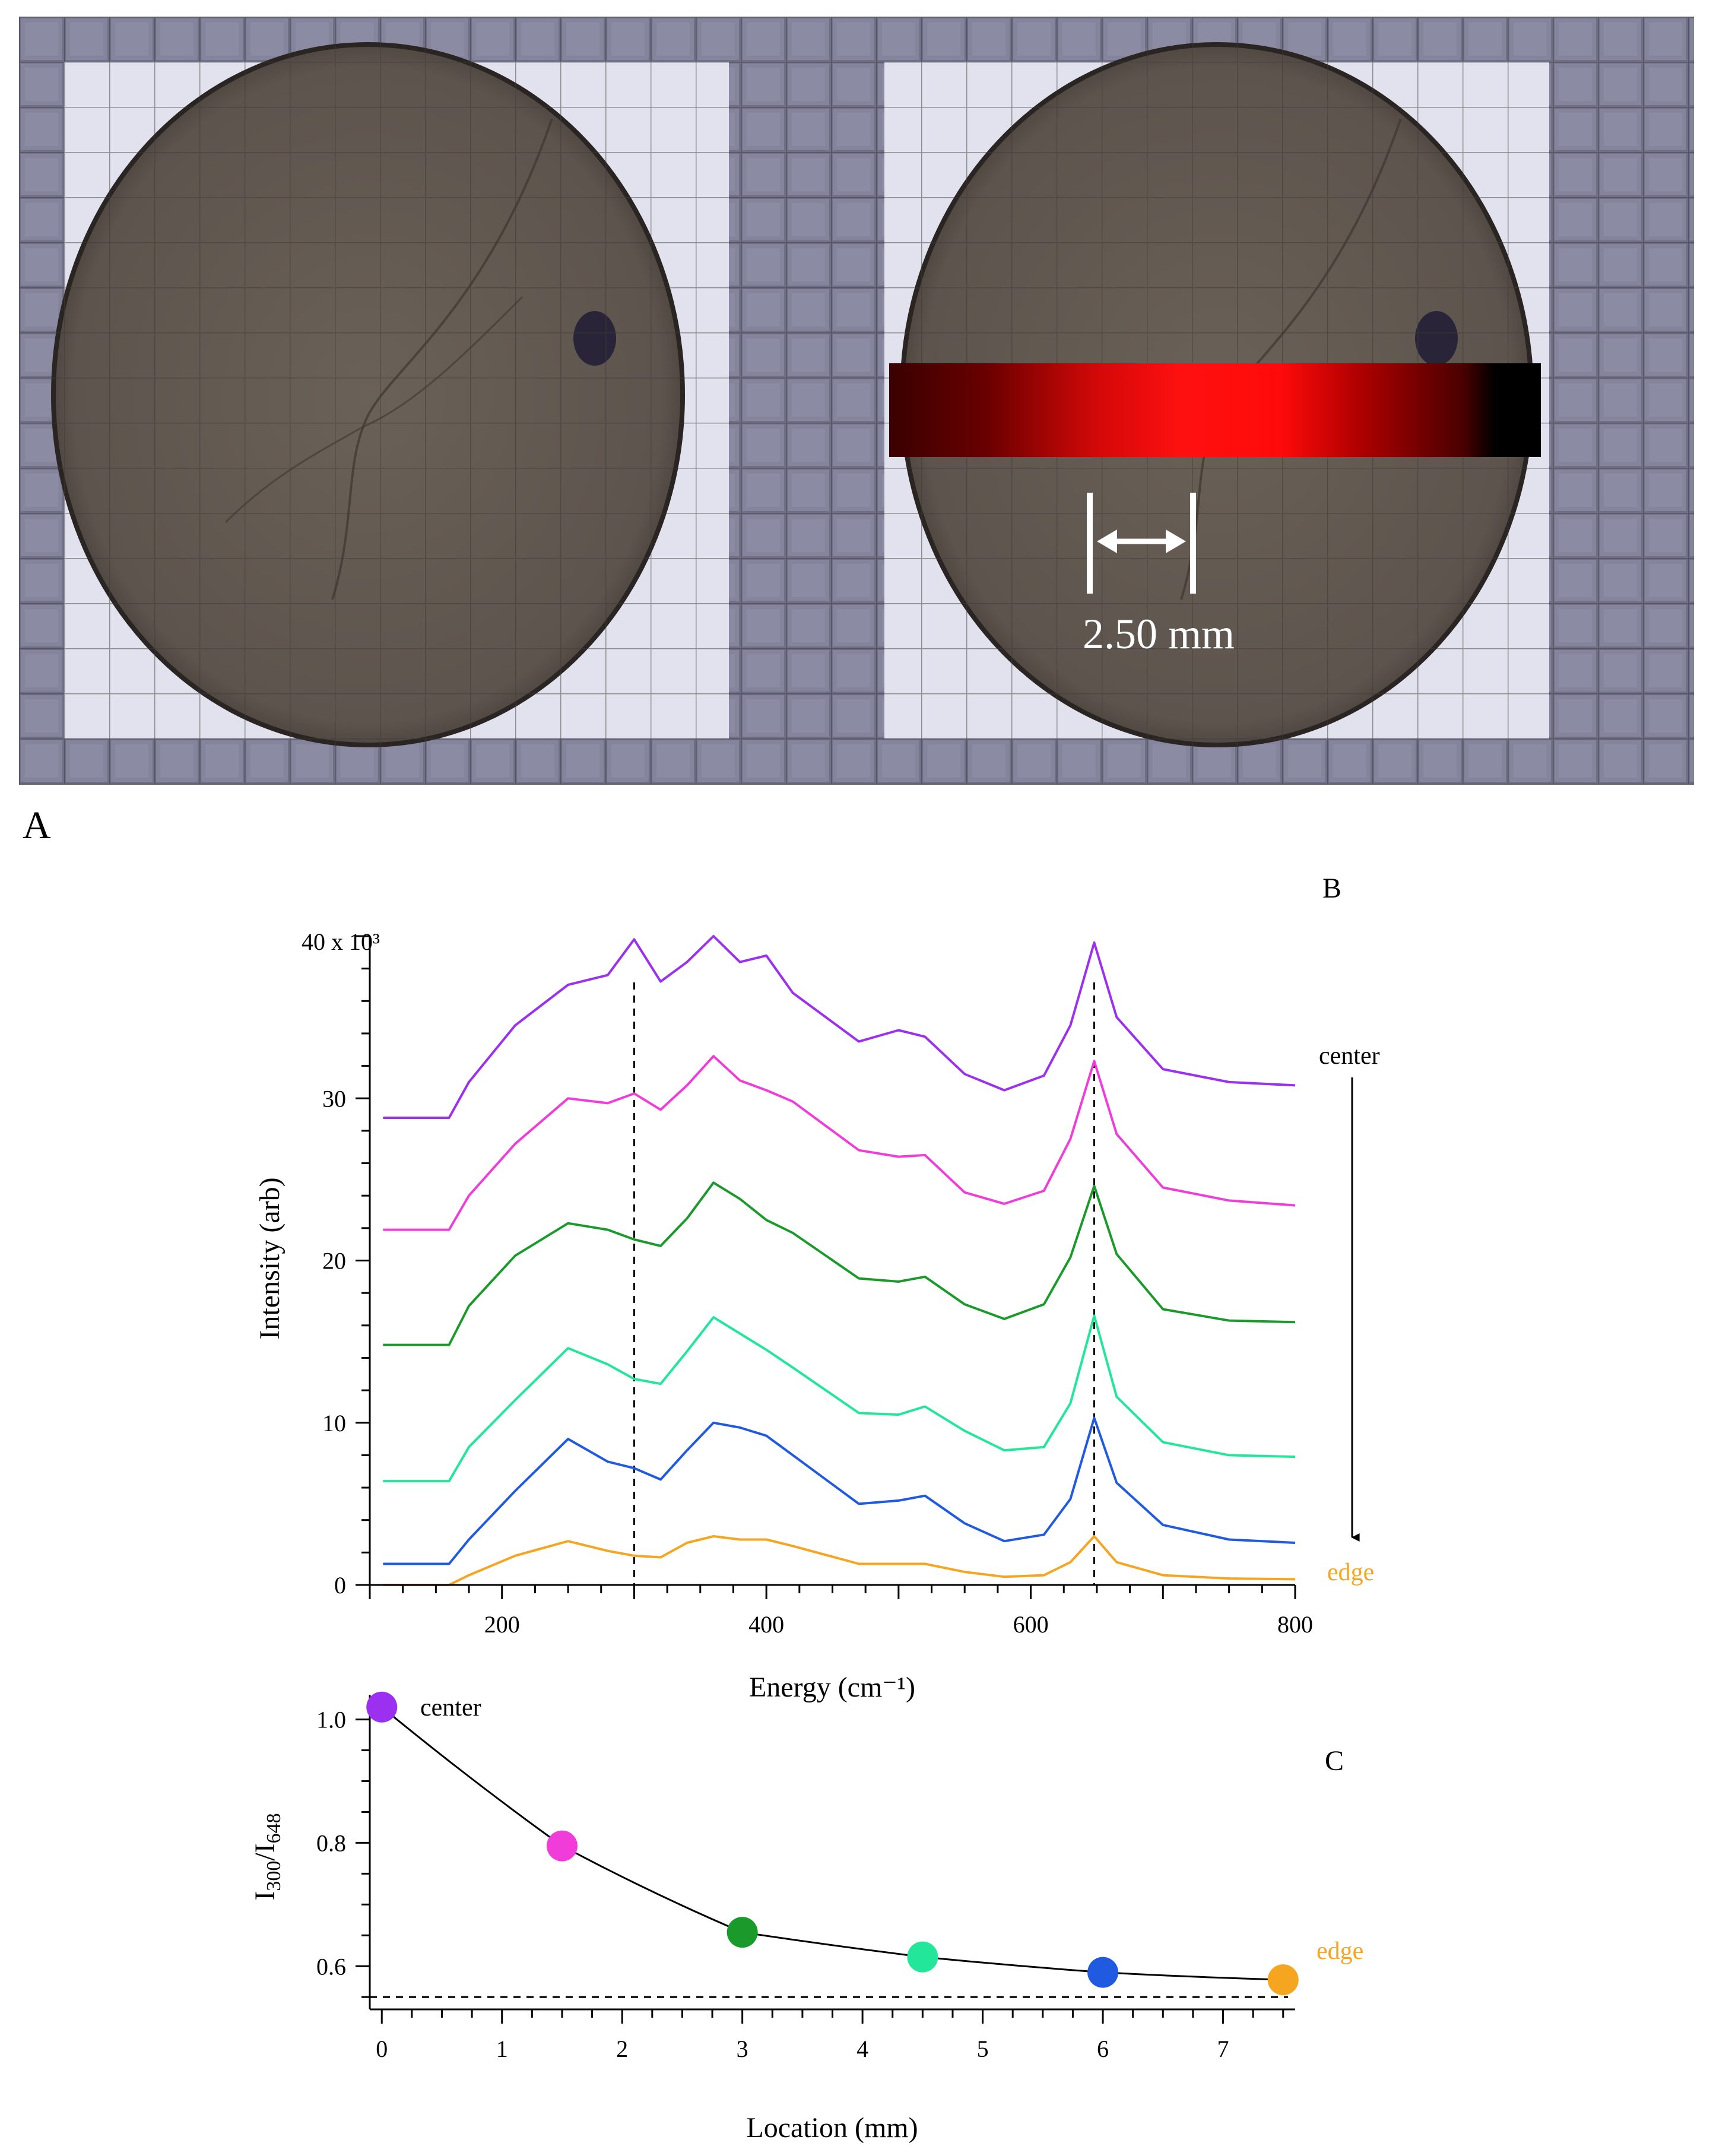  Describe the element at coordinates (1103, 2048) in the screenshot. I see `c-x-tick-label: 6` at that location.